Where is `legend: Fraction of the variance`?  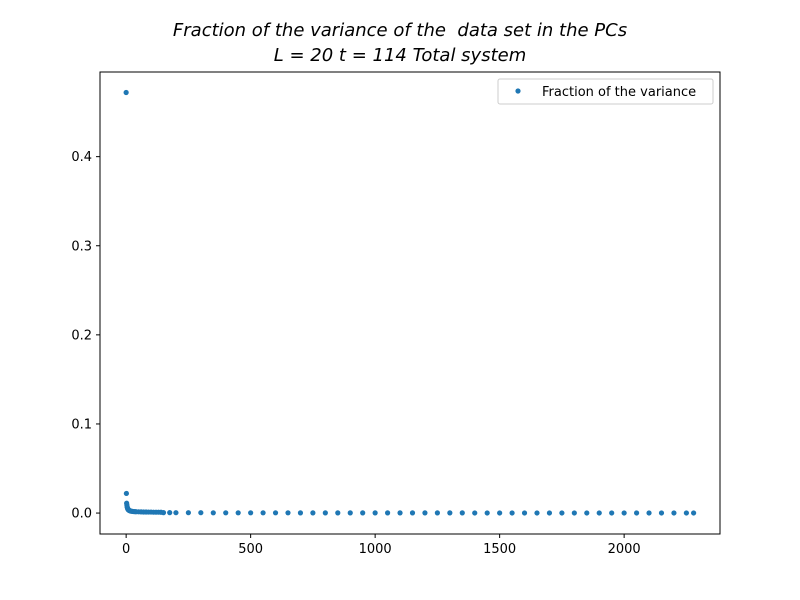
legend: Fraction of the variance is located at coordinates (605, 91).